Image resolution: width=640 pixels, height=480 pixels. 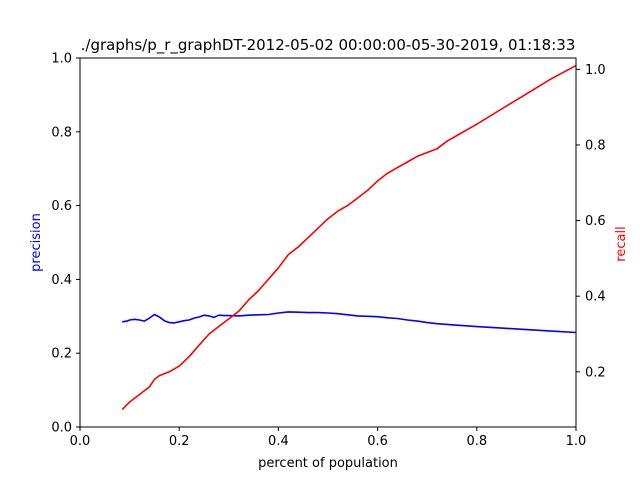 What do you see at coordinates (328, 438) in the screenshot?
I see `x-axis-ticks: 0.0 0.2 0.4 0.6 0.8 1.0` at bounding box center [328, 438].